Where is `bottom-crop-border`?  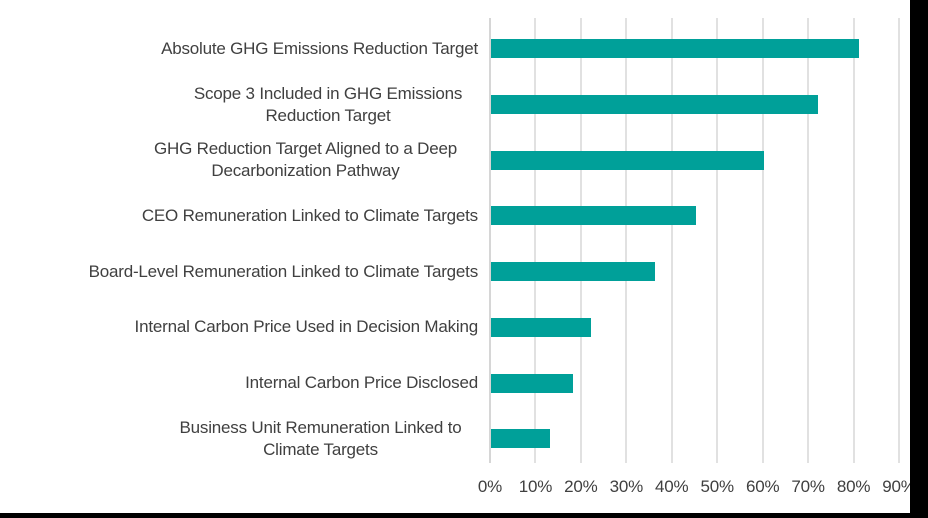
bottom-crop-border is located at coordinates (464, 515).